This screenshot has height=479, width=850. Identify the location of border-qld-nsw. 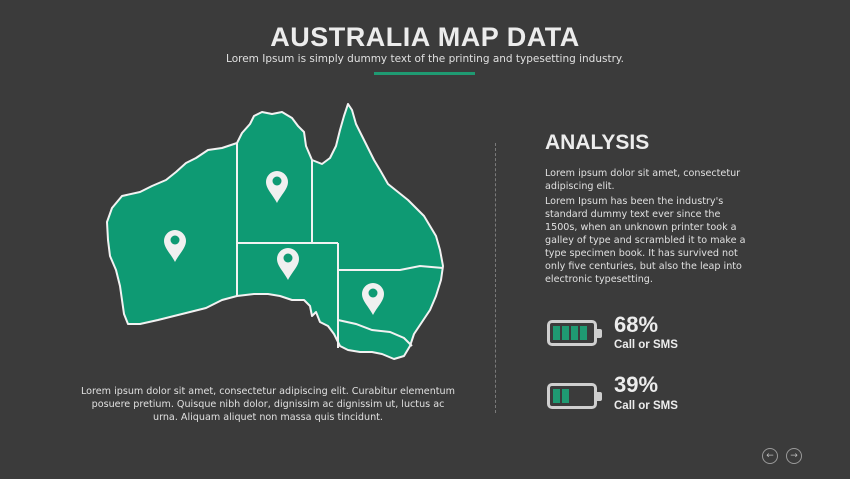
(391, 267).